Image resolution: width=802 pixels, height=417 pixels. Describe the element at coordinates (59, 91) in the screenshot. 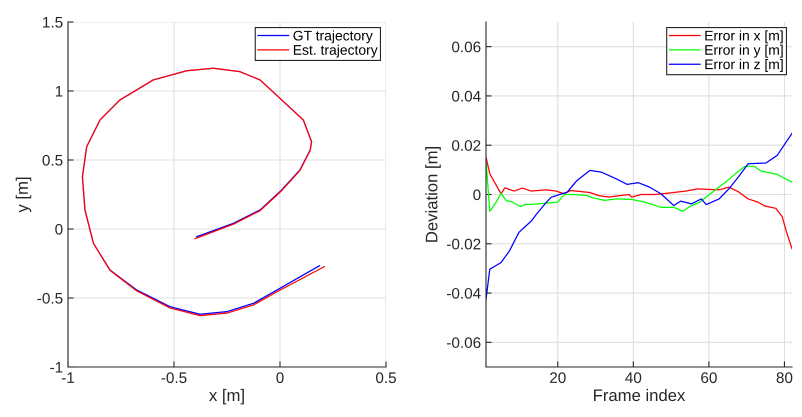

I see `y-tick-label: 1` at that location.